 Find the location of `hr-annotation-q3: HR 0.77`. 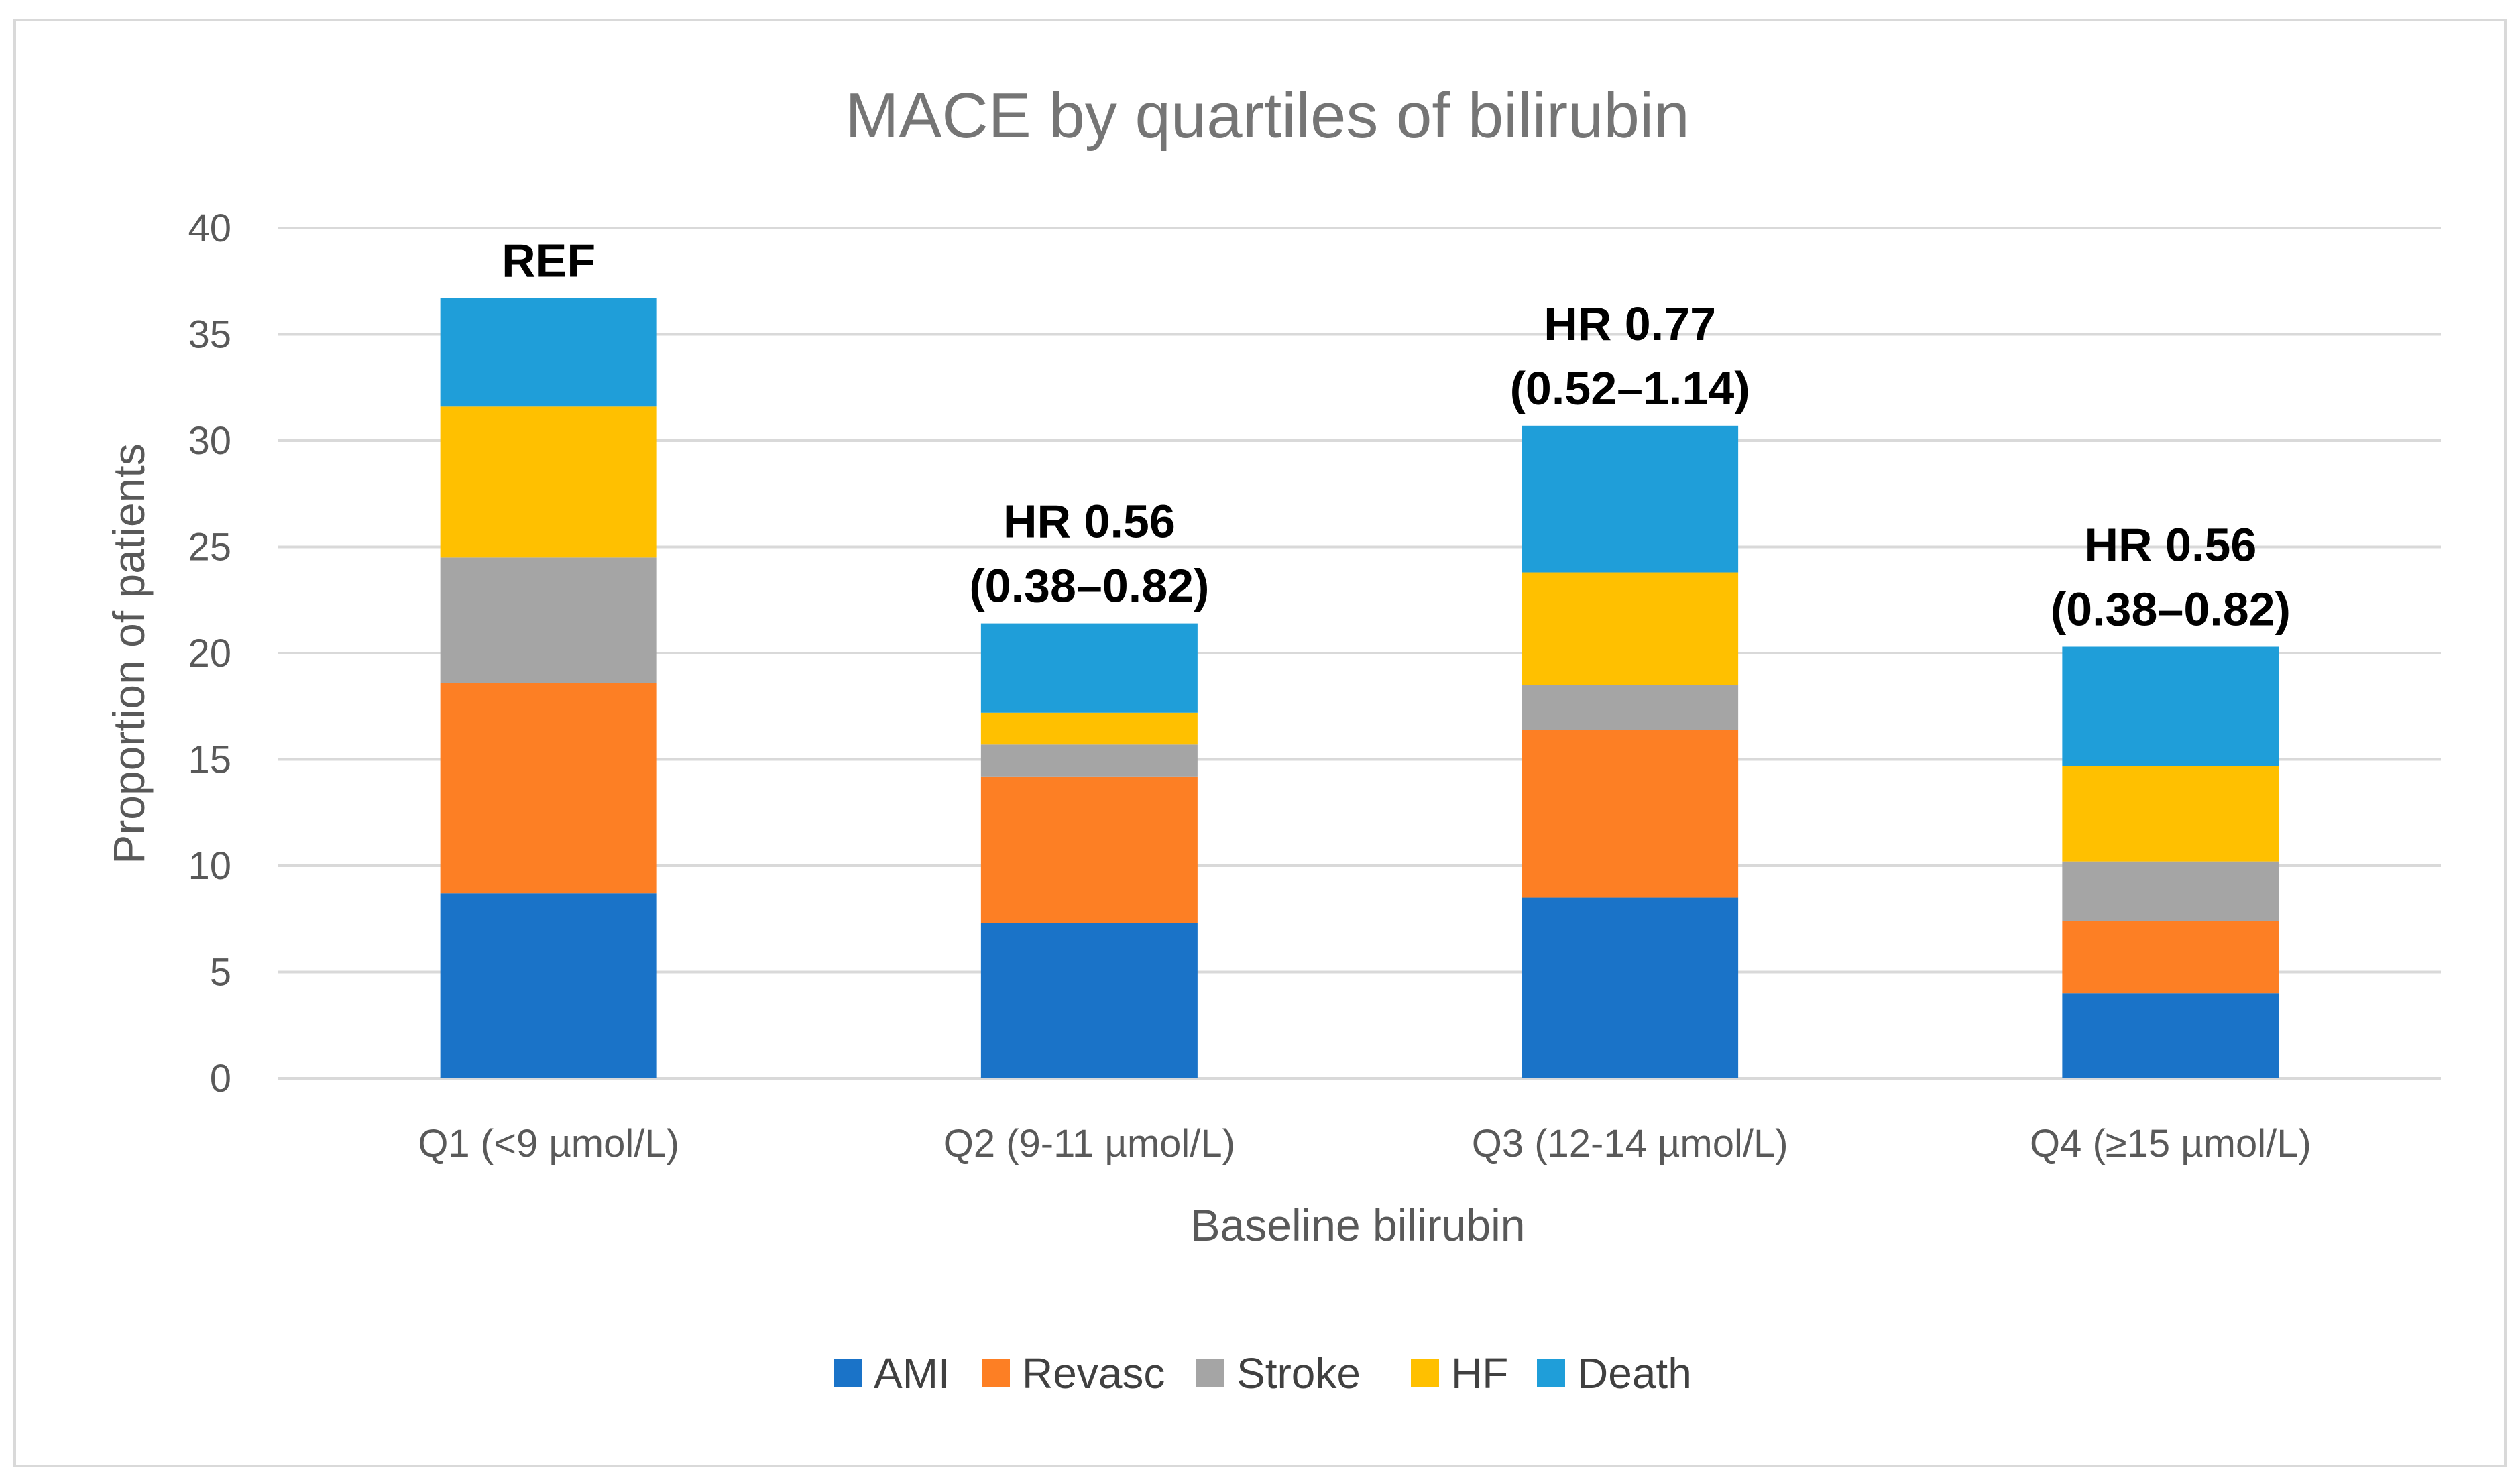

hr-annotation-q3: HR 0.77 is located at coordinates (1630, 324).